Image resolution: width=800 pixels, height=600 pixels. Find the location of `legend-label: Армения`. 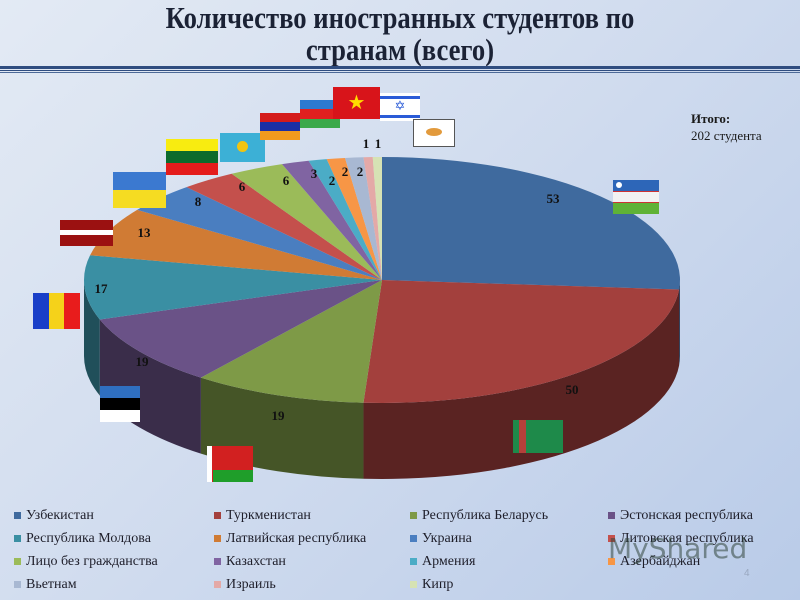

legend-label: Армения is located at coordinates (449, 561).